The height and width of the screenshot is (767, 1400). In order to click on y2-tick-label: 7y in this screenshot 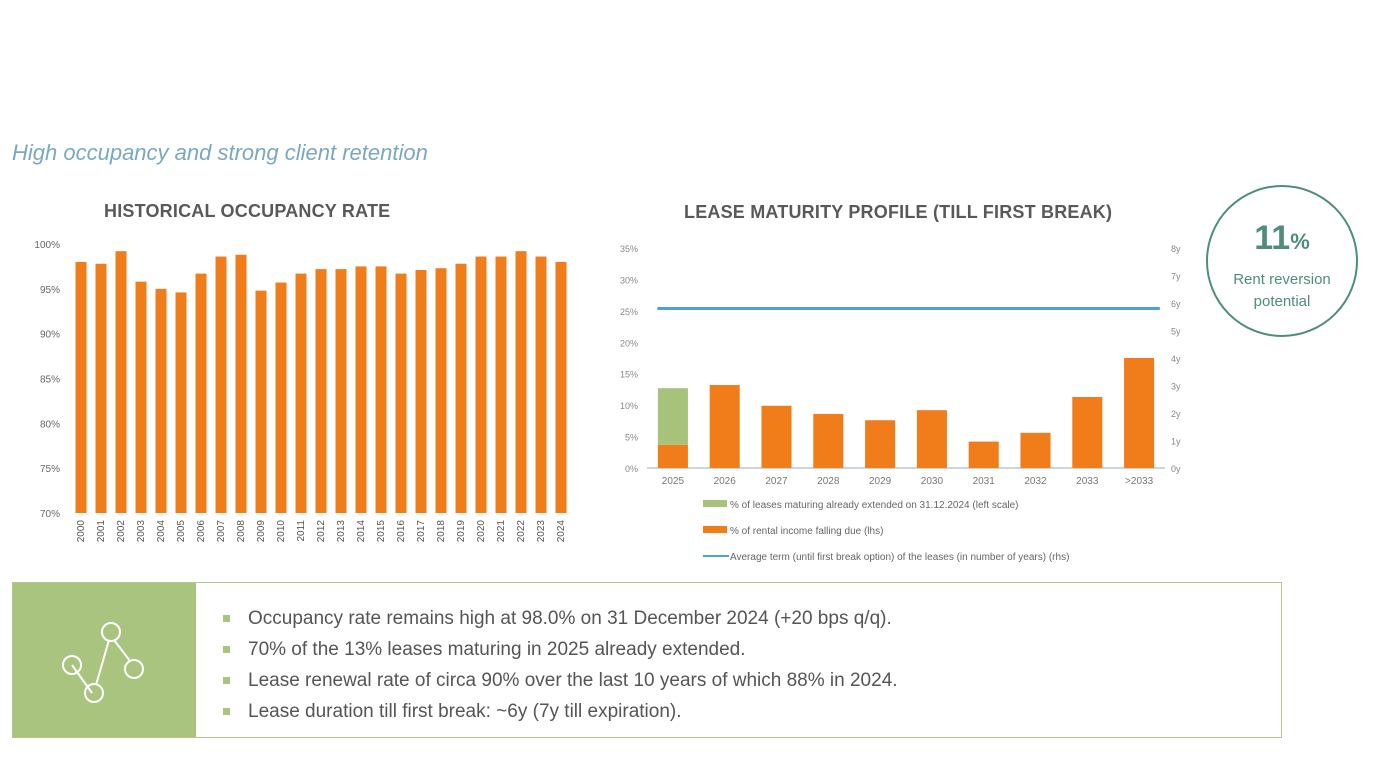, I will do `click(1176, 277)`.